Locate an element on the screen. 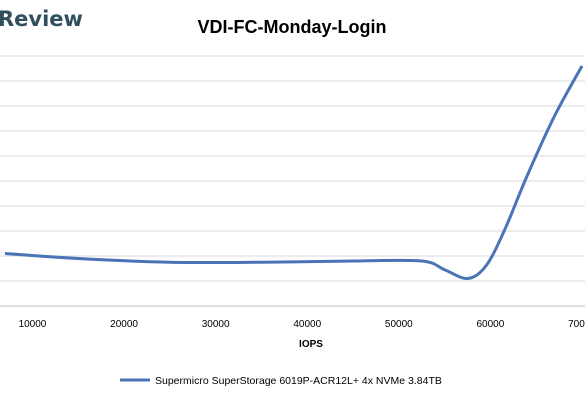 The height and width of the screenshot is (401, 585). x-tick-labels: 10000 20000 30000 40000 50000 60000 70000 is located at coordinates (302, 324).